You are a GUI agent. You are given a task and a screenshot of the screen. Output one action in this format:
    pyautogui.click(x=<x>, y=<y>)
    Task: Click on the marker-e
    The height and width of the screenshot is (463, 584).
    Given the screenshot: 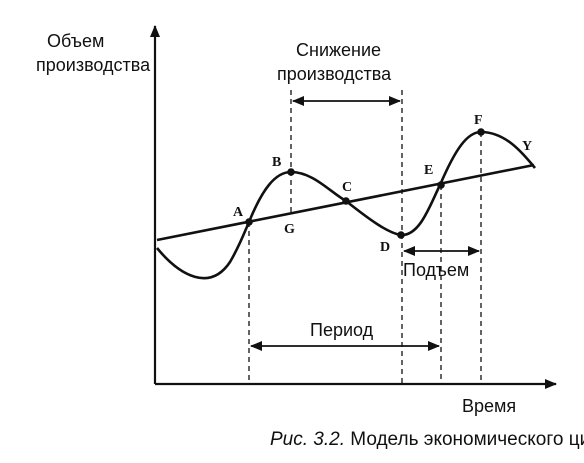 What is the action you would take?
    pyautogui.click(x=441, y=185)
    